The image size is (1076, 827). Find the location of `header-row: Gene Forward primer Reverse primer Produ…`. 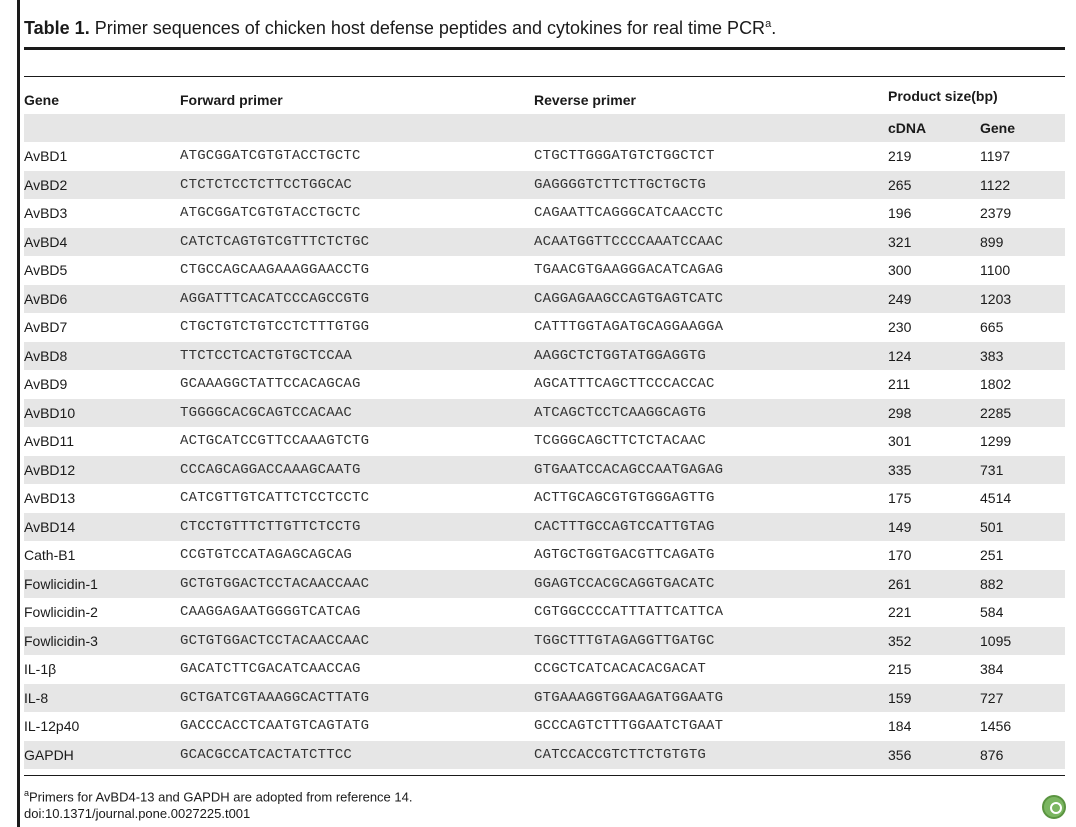

header-row: Gene Forward primer Reverse primer Produ… is located at coordinates (544, 96).